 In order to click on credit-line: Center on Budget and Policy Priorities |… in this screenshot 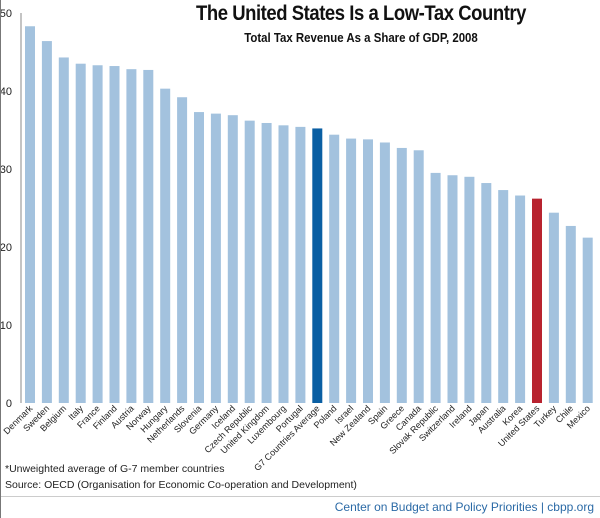, I will do `click(464, 507)`.